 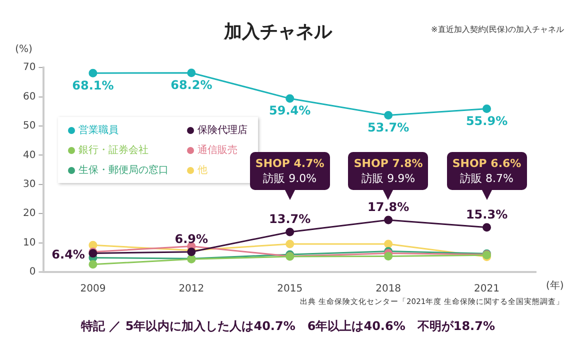 What do you see at coordinates (93, 289) in the screenshot?
I see `x-tick-label: 2009` at bounding box center [93, 289].